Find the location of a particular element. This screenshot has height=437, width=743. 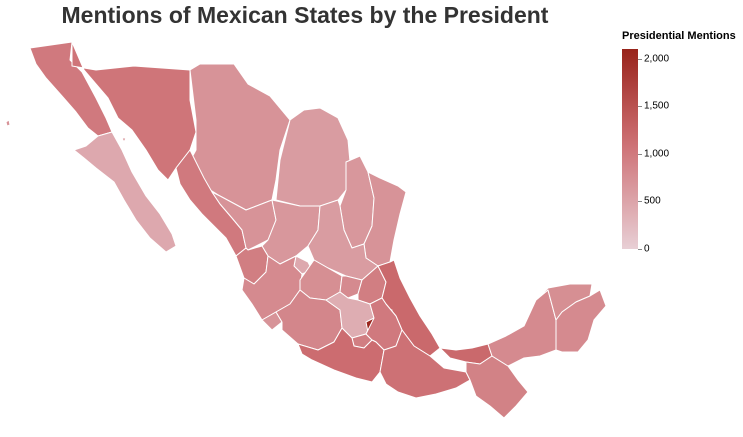

state-baja-california-sur is located at coordinates (125, 192).